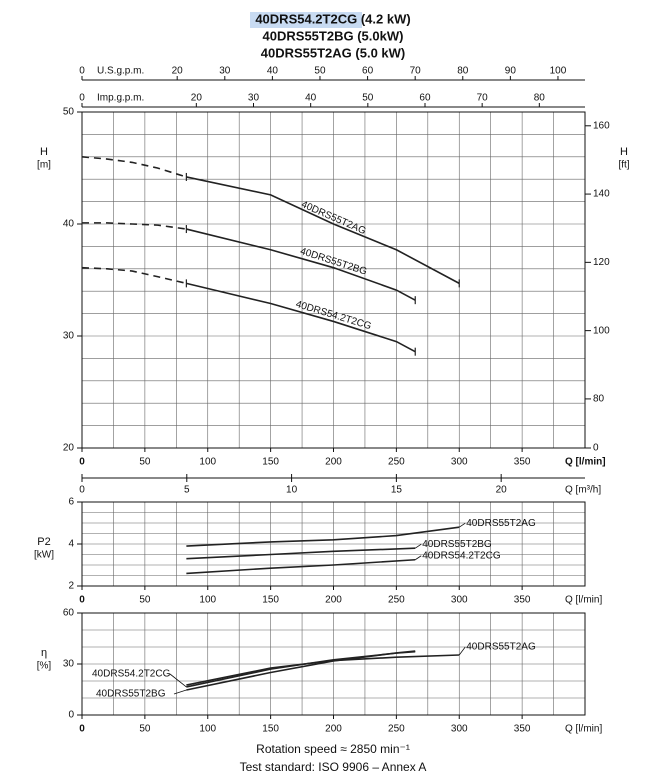  I want to click on y-axis-unit: [%], so click(44, 666).